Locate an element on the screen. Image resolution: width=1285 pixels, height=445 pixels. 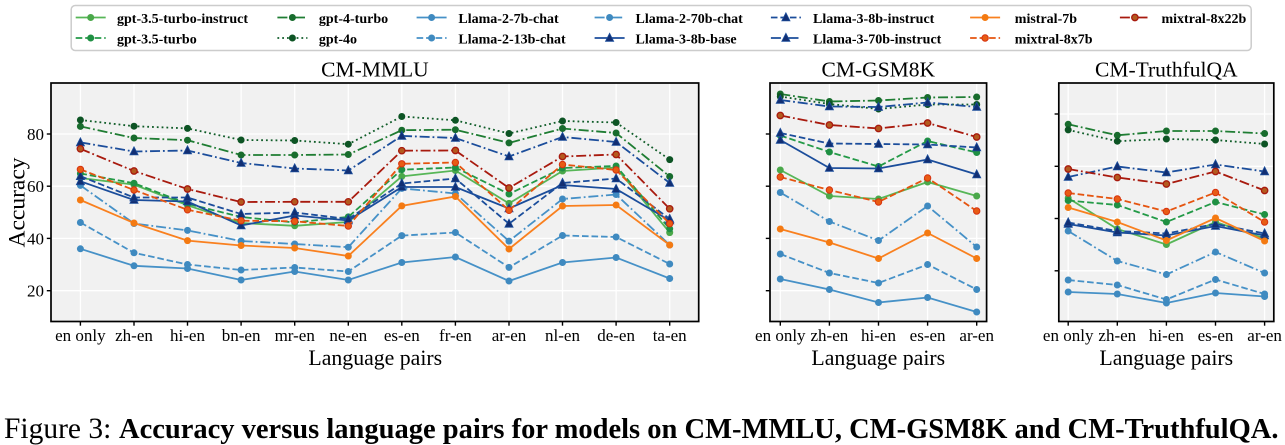
svg-text: Llama-2-13b-chat is located at coordinates (512, 39).